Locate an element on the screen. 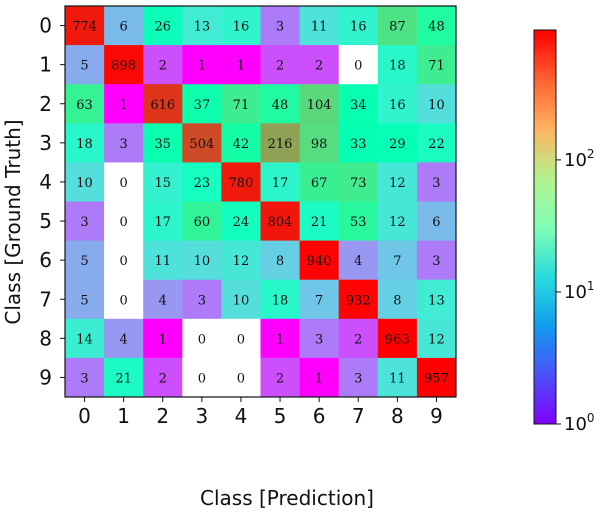 Image resolution: width=598 pixels, height=513 pixels. cell-value-label: 71 is located at coordinates (241, 105).